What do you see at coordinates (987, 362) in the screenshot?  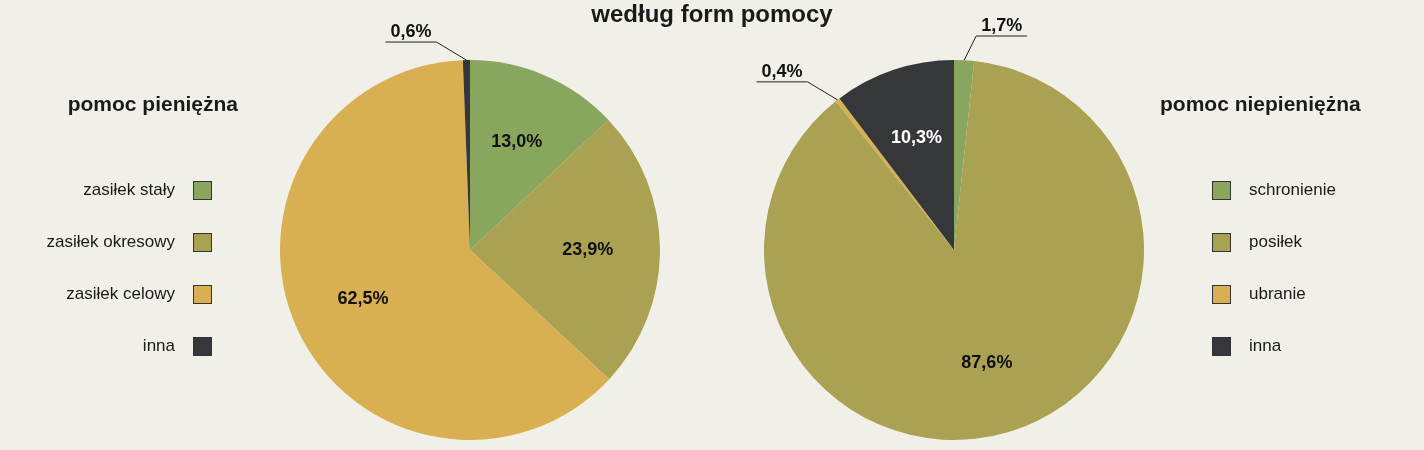 I see `data-label: 87,6%` at bounding box center [987, 362].